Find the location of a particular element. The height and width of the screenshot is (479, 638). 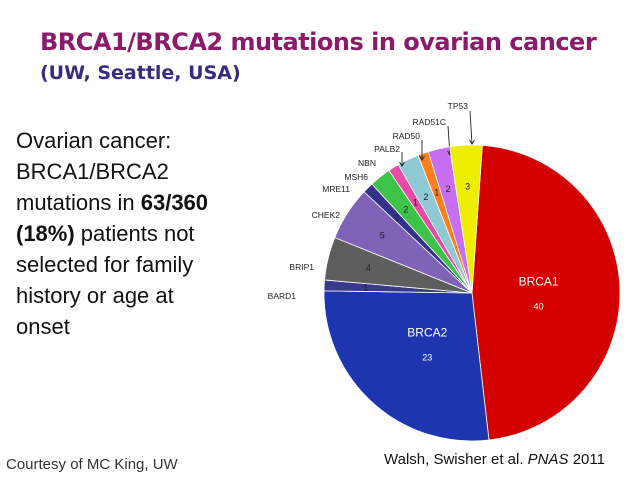

summary-line: selected for family is located at coordinates (105, 264).